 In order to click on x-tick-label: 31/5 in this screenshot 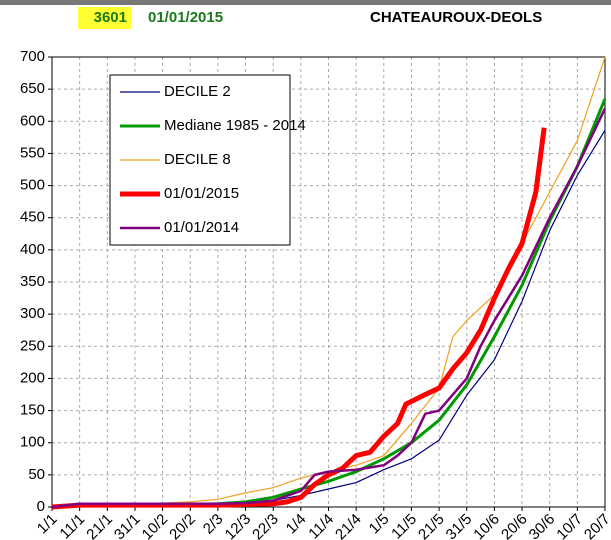, I will do `click(459, 525)`.